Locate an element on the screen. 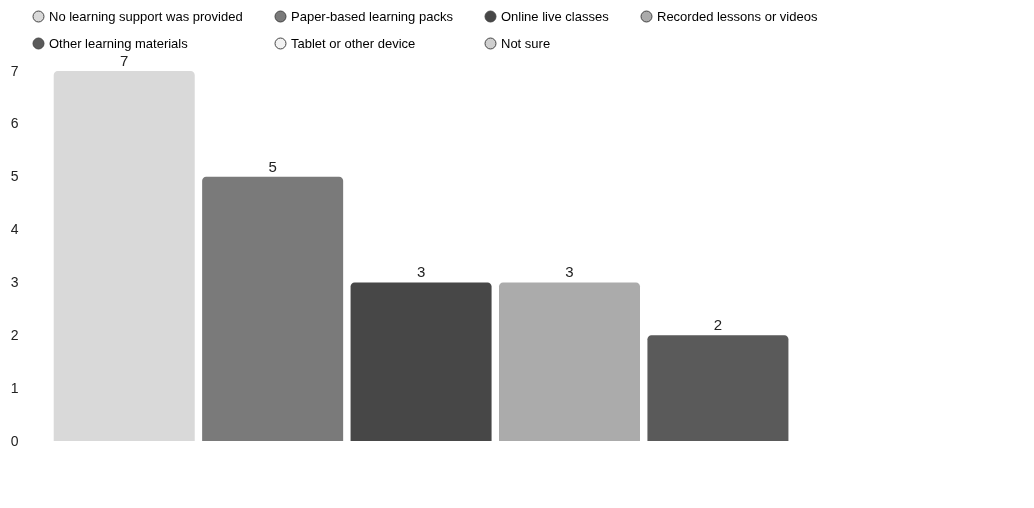  legend-label: Paper-based learning packs is located at coordinates (372, 16).